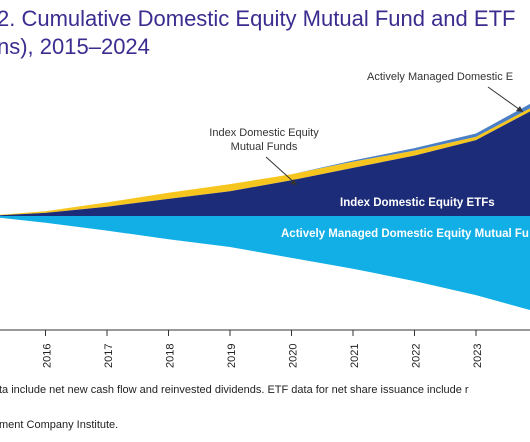  What do you see at coordinates (440, 77) in the screenshot?
I see `label-active-etfs: Actively Managed Domestic E` at bounding box center [440, 77].